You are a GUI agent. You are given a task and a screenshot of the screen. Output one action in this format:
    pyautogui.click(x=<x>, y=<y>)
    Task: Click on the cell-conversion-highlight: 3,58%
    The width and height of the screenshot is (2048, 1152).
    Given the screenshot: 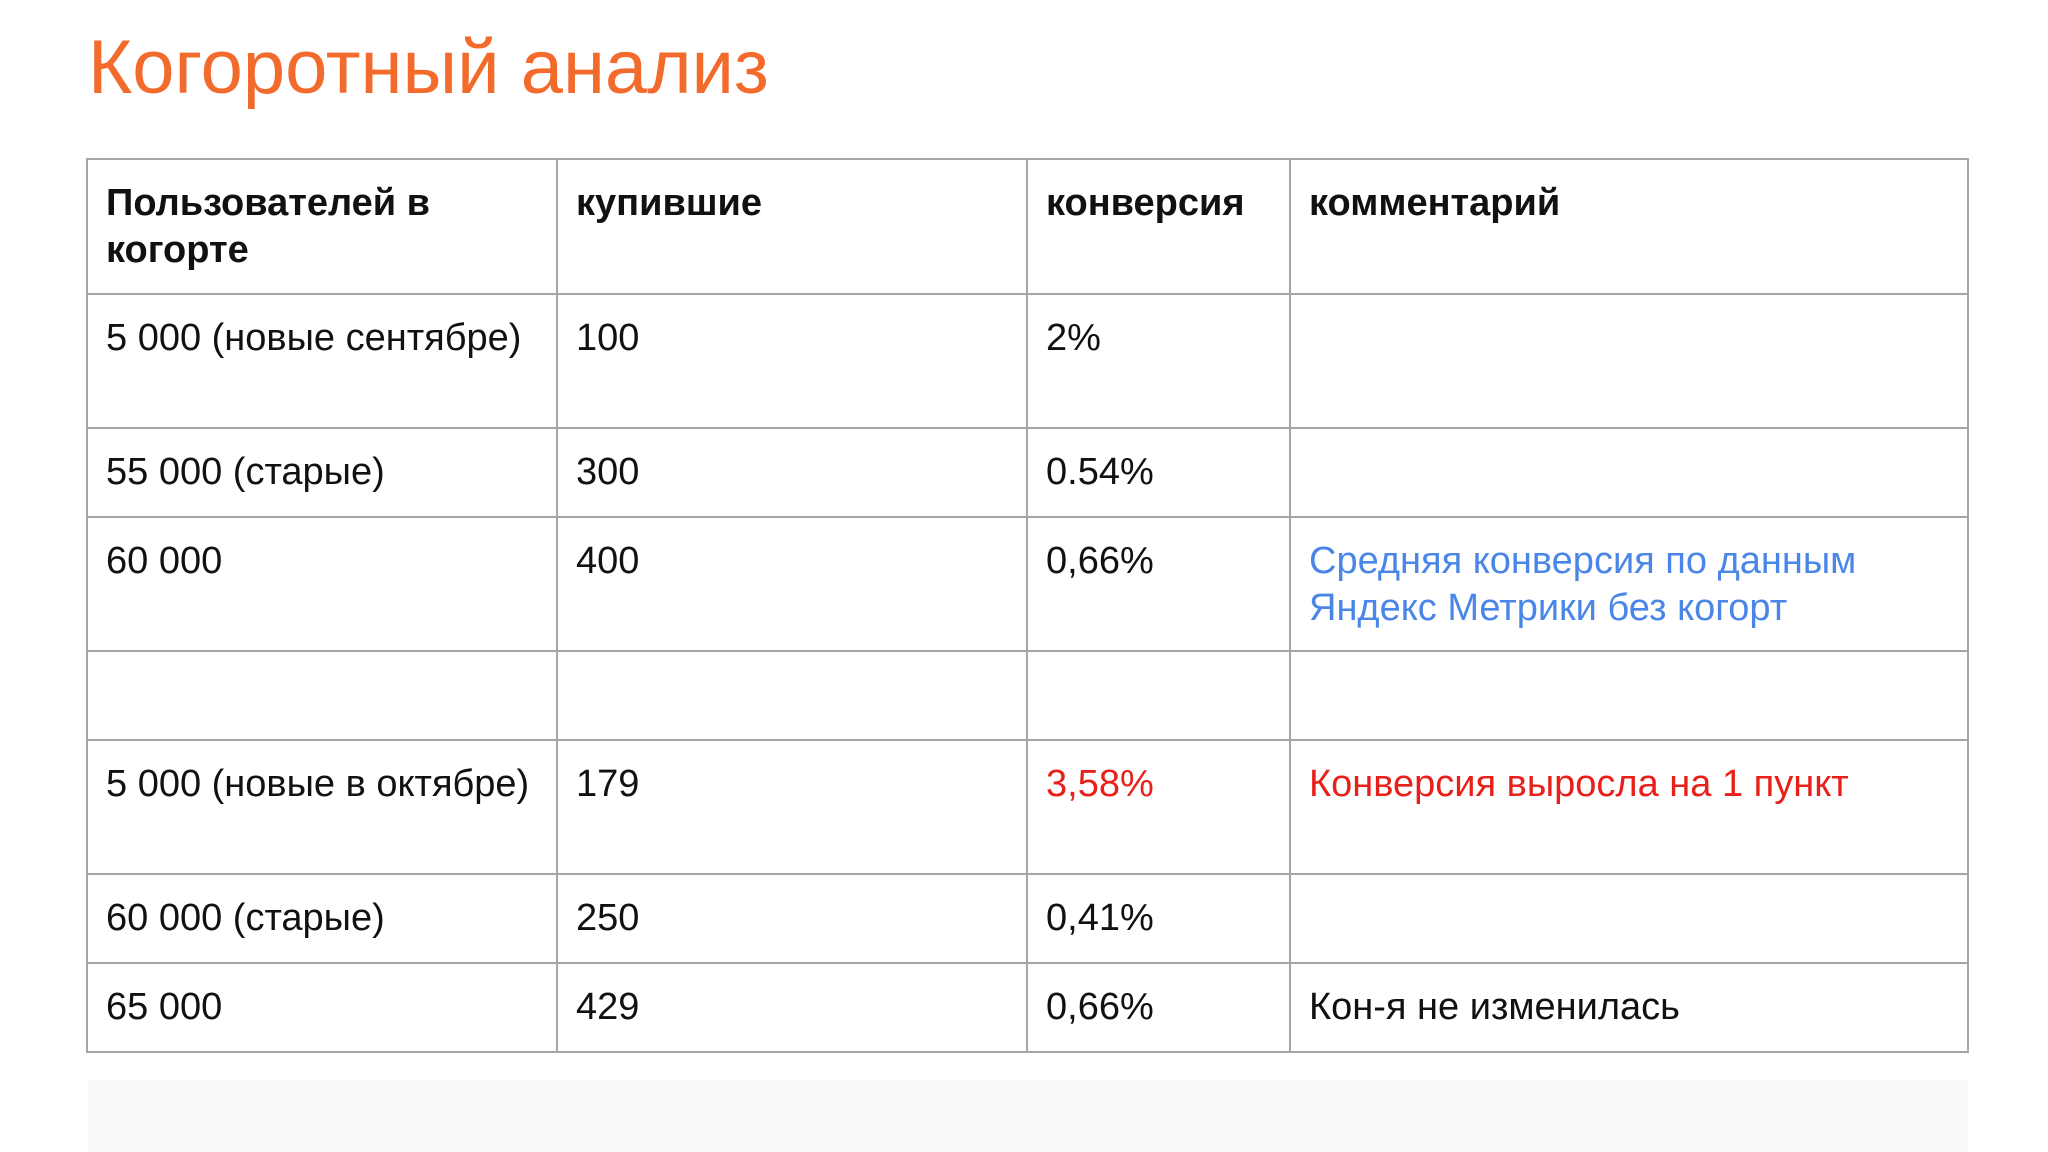 What is the action you would take?
    pyautogui.click(x=1158, y=807)
    